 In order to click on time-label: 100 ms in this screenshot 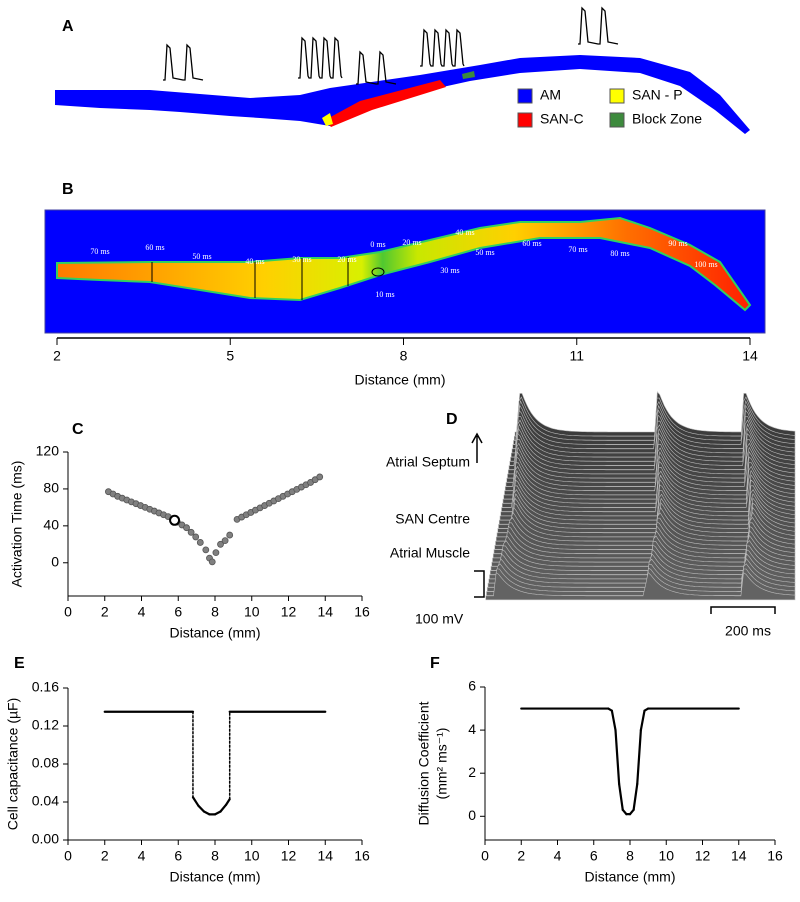, I will do `click(705, 264)`.